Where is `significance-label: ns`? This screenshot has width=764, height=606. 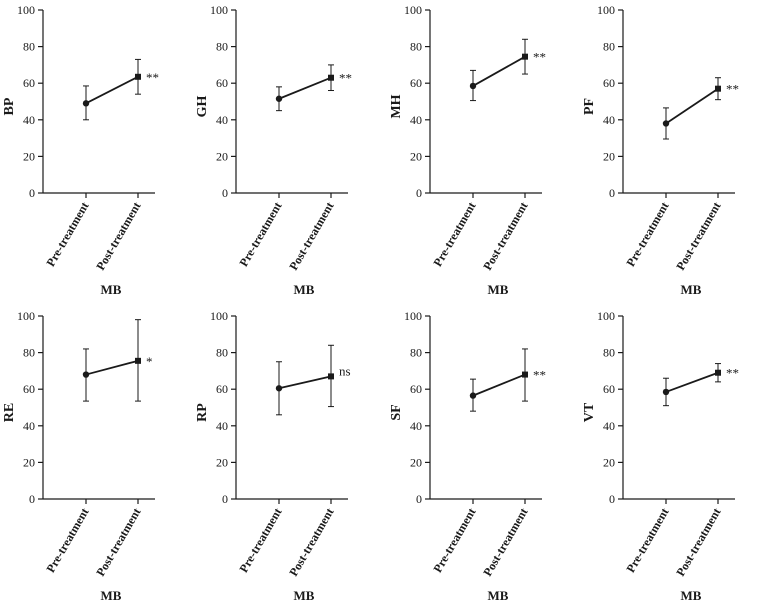 significance-label: ns is located at coordinates (345, 370).